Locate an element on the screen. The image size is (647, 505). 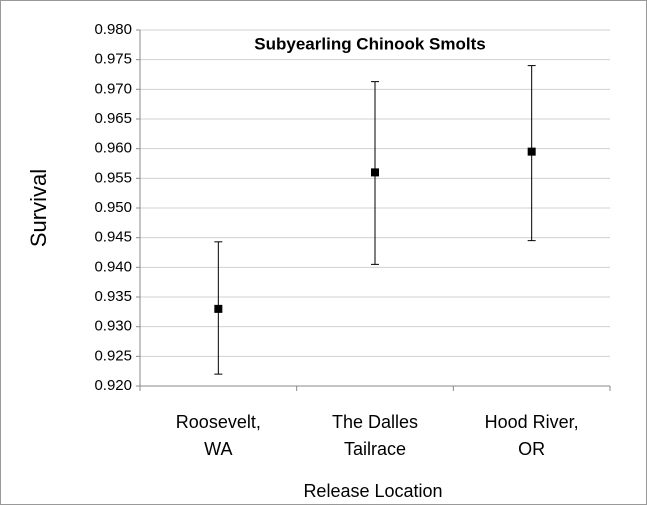
chart-title: Subyearling Chinook Smolts is located at coordinates (369, 43).